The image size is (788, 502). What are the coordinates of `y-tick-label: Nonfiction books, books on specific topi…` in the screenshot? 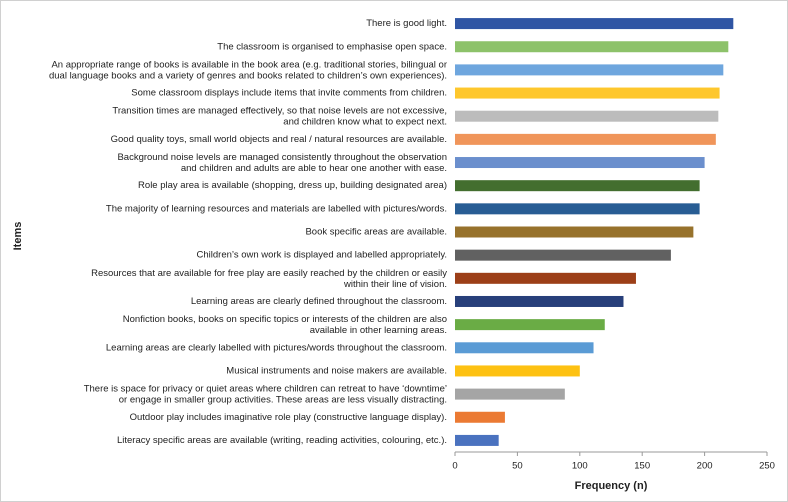 It's located at (285, 325).